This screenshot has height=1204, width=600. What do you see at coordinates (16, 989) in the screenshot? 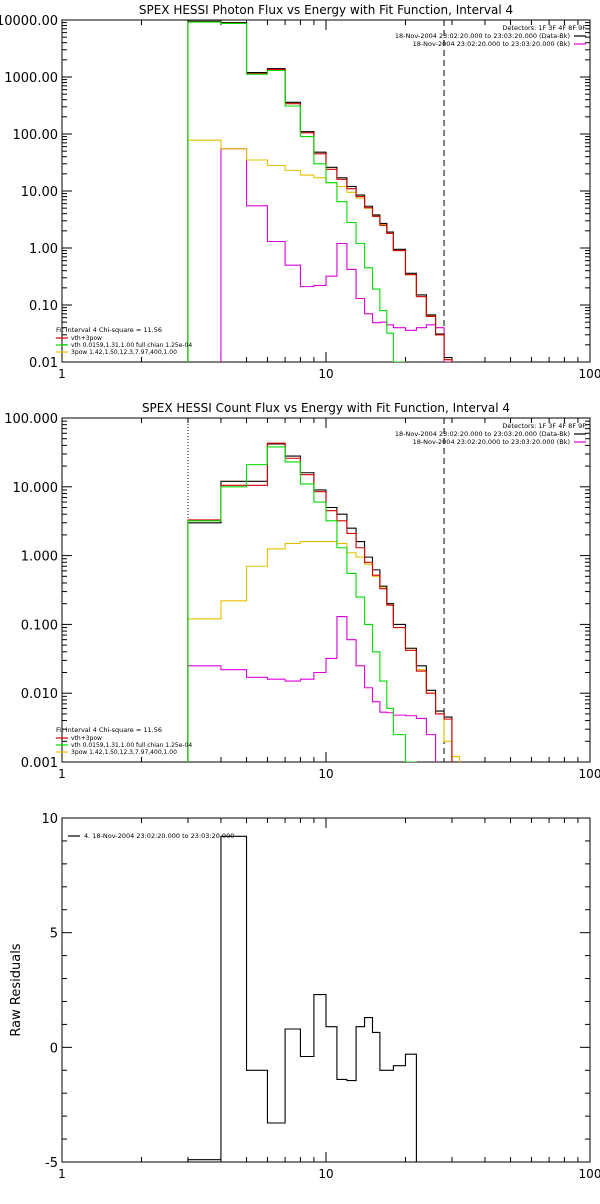
I see `y-axis-label: Raw Residuals` at bounding box center [16, 989].